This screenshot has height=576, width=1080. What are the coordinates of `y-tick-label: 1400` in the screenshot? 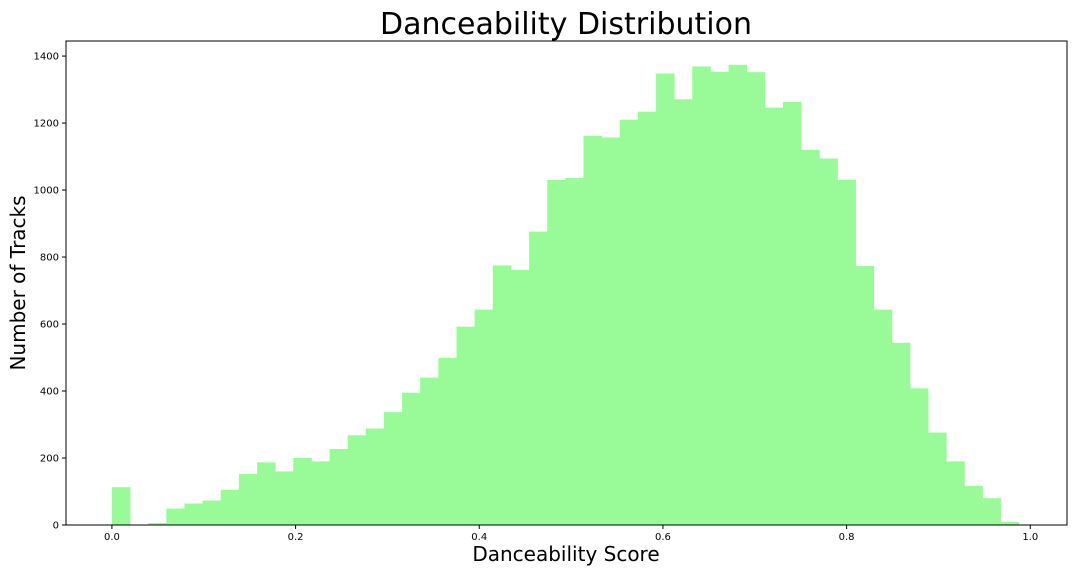 It's located at (46, 57).